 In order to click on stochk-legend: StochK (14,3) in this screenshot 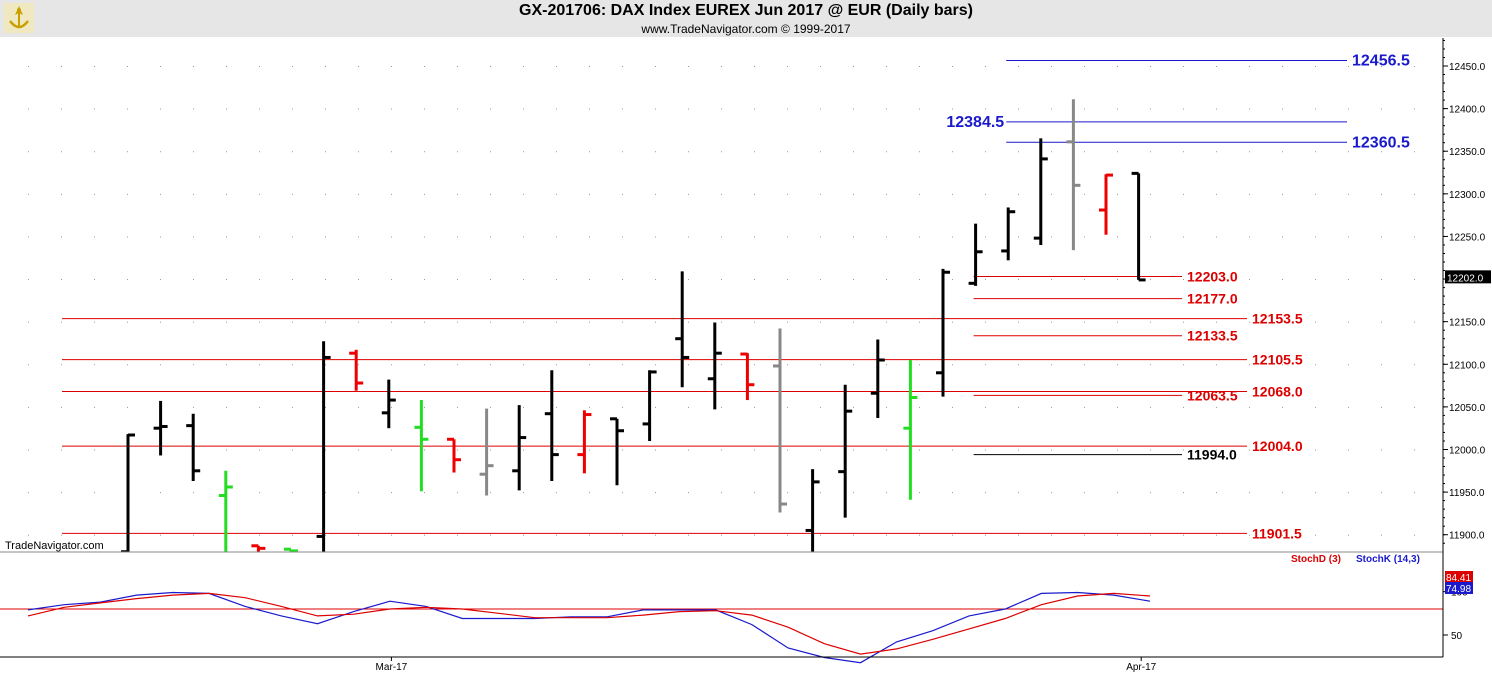, I will do `click(1388, 559)`.